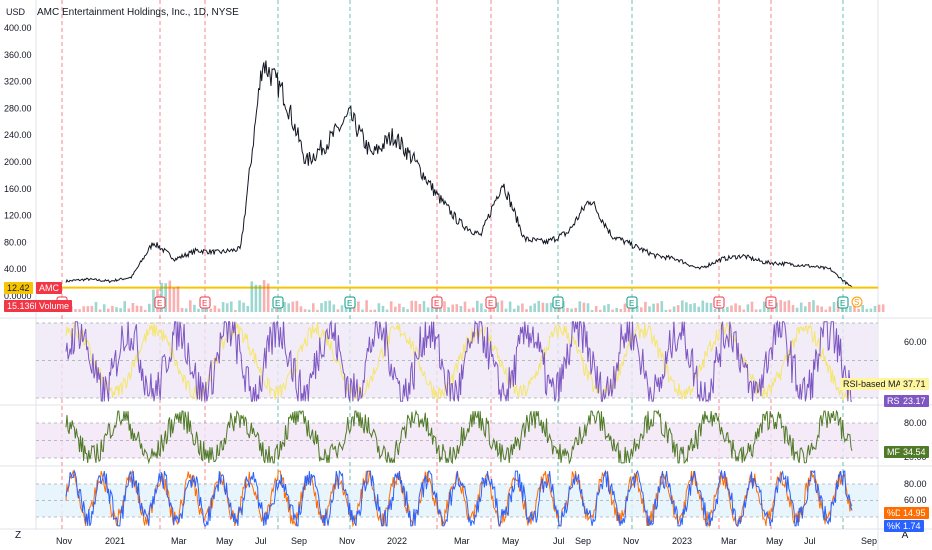 Image resolution: width=932 pixels, height=550 pixels. I want to click on split-marker-label: S, so click(856, 302).